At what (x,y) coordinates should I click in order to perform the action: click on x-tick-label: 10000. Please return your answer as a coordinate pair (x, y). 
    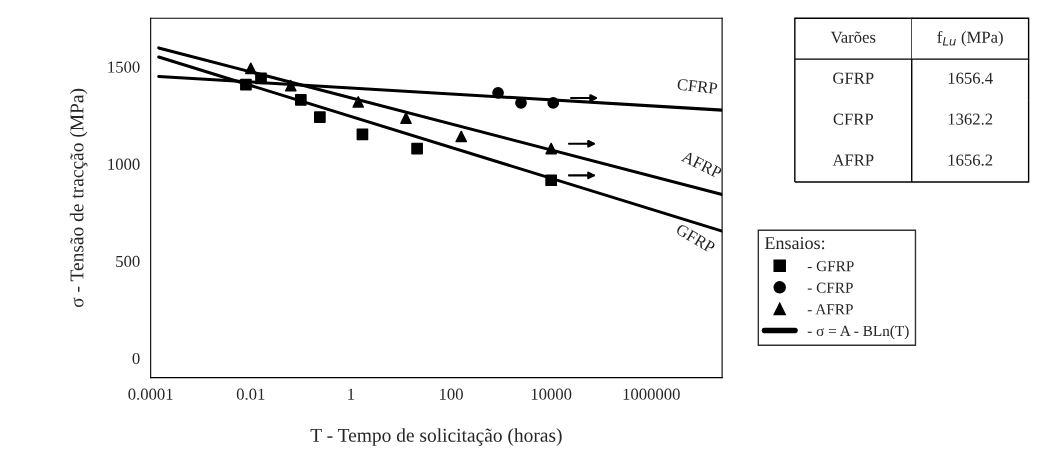
    Looking at the image, I should click on (551, 394).